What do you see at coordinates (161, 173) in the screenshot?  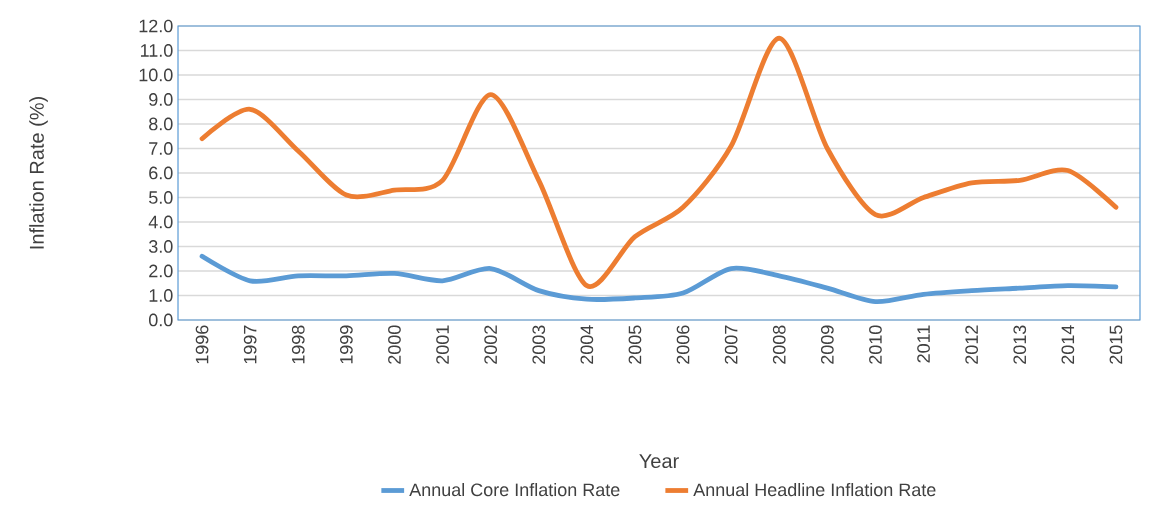 I see `y-tick-label: 6.0` at bounding box center [161, 173].